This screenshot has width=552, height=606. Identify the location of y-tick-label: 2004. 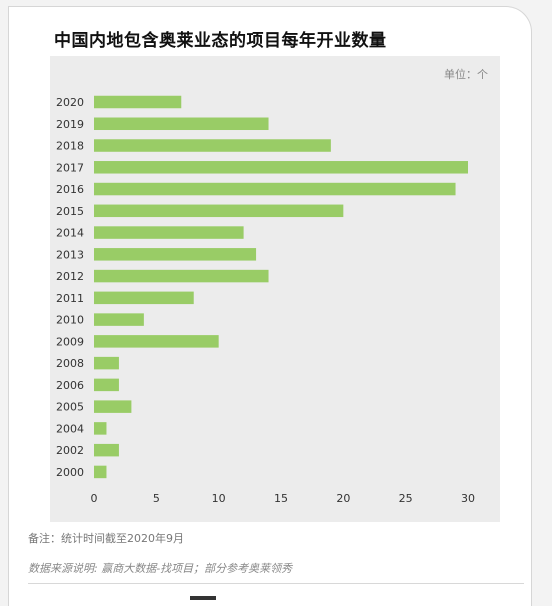
(70, 428).